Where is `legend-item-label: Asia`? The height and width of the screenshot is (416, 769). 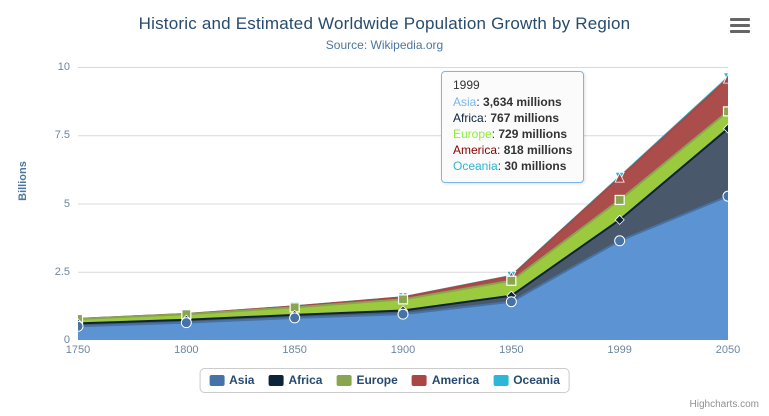 legend-item-label: Asia is located at coordinates (242, 380).